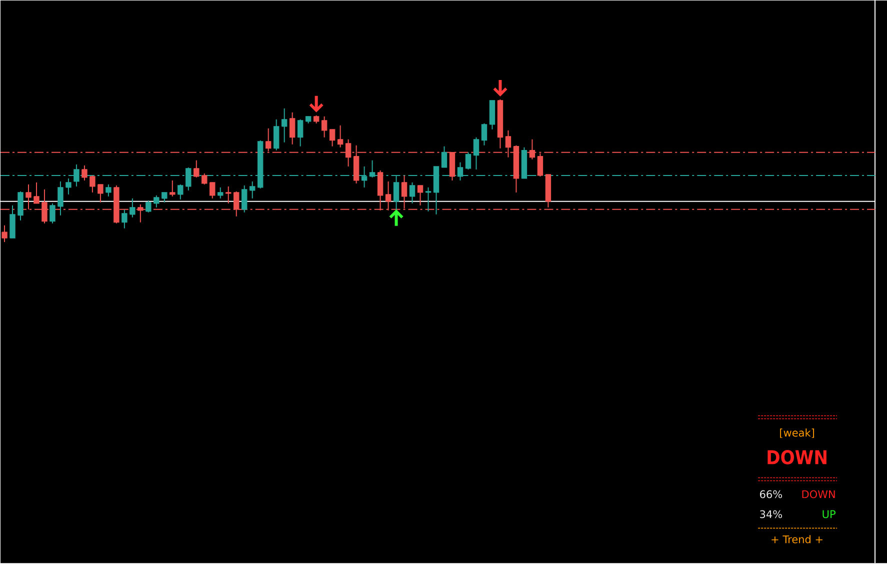  Describe the element at coordinates (797, 433) in the screenshot. I see `text: [weak]` at that location.